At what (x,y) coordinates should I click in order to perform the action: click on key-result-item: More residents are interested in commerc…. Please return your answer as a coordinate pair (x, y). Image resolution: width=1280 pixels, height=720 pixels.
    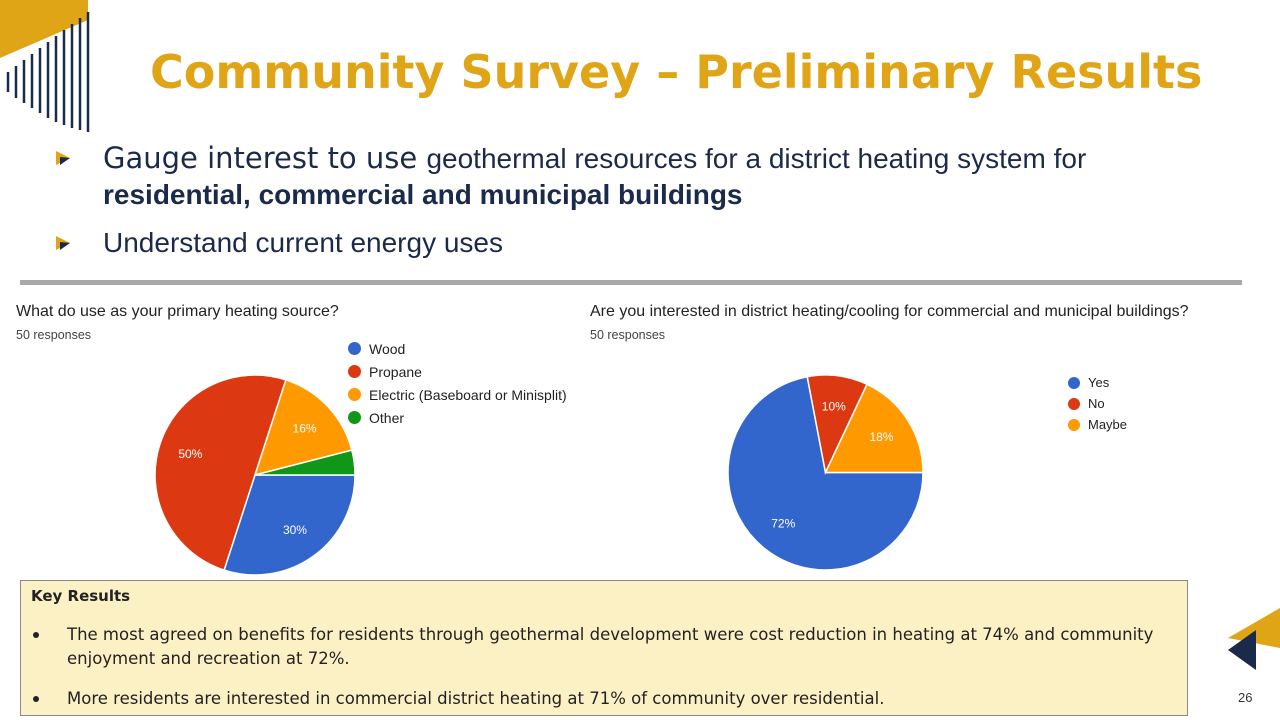
    Looking at the image, I should click on (606, 699).